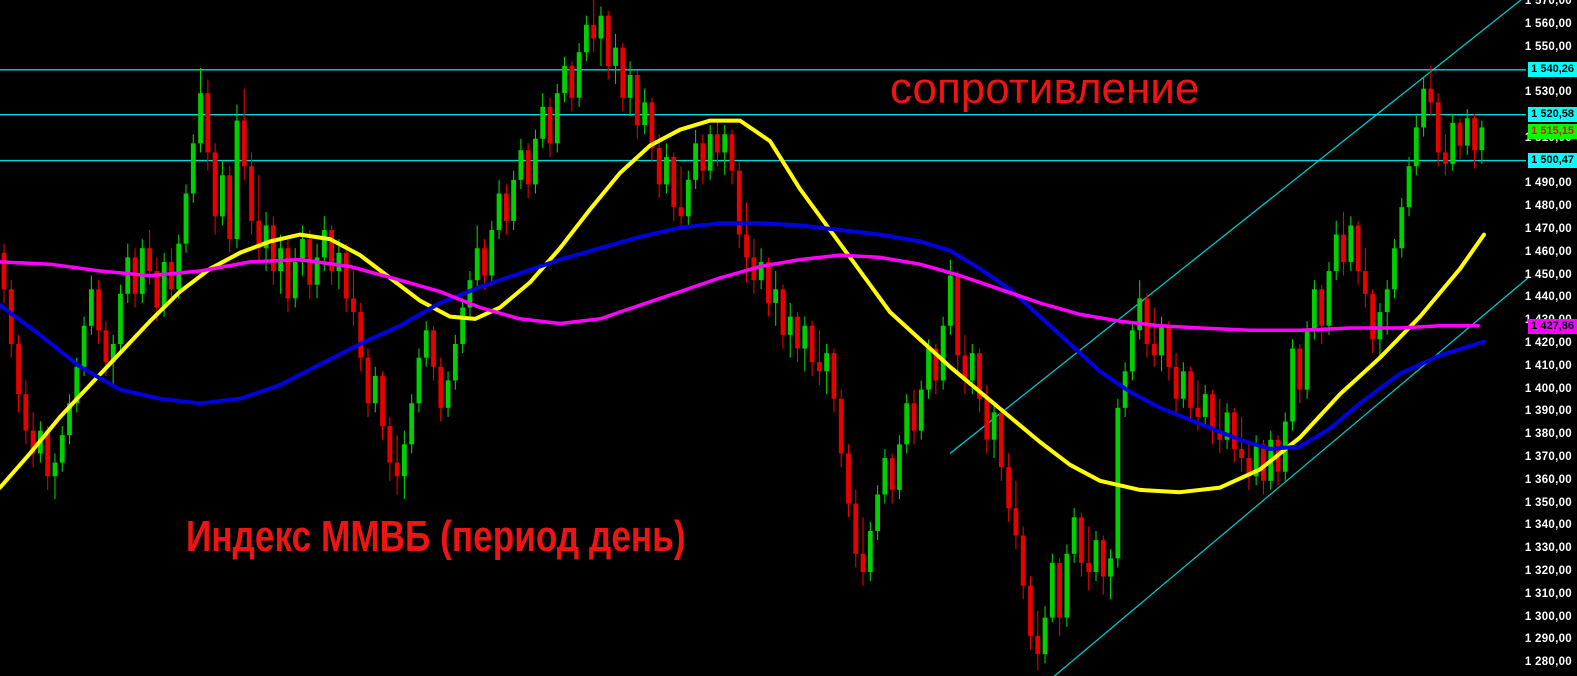 This screenshot has height=676, width=1577. Describe the element at coordinates (436, 536) in the screenshot. I see `chart-title: Индекс ММВБ (период день)` at that location.